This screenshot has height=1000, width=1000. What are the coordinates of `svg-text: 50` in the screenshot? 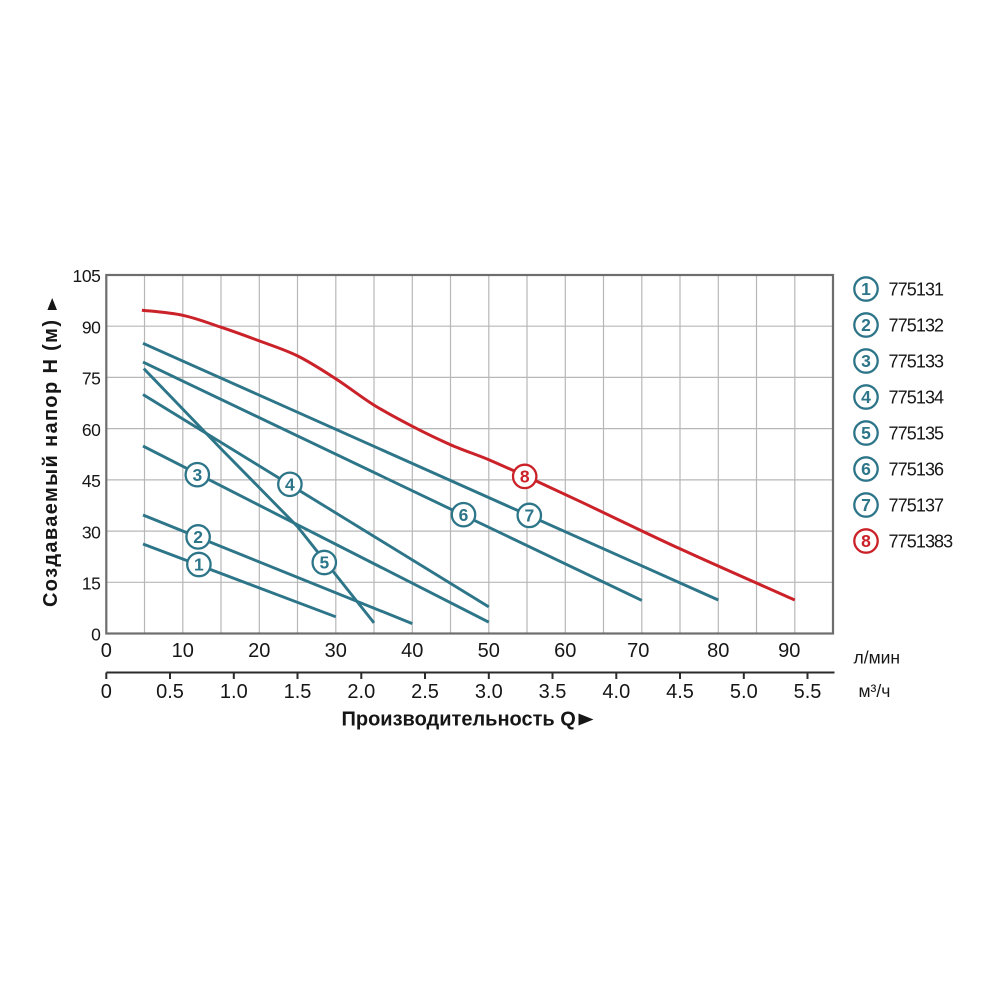 It's located at (489, 651).